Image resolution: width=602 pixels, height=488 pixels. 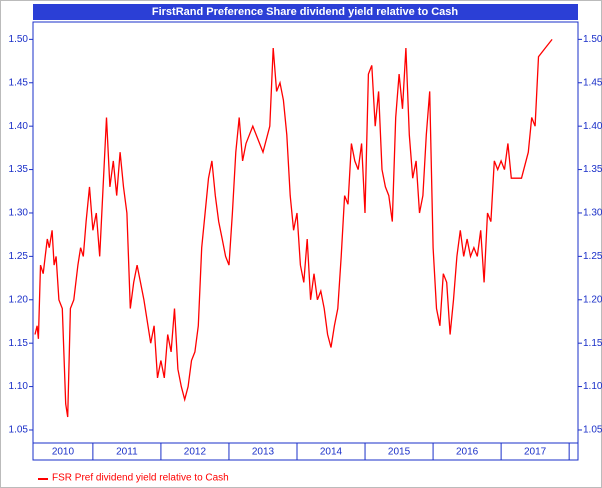 I want to click on y2-tick-label: 1.20, so click(x=592, y=299).